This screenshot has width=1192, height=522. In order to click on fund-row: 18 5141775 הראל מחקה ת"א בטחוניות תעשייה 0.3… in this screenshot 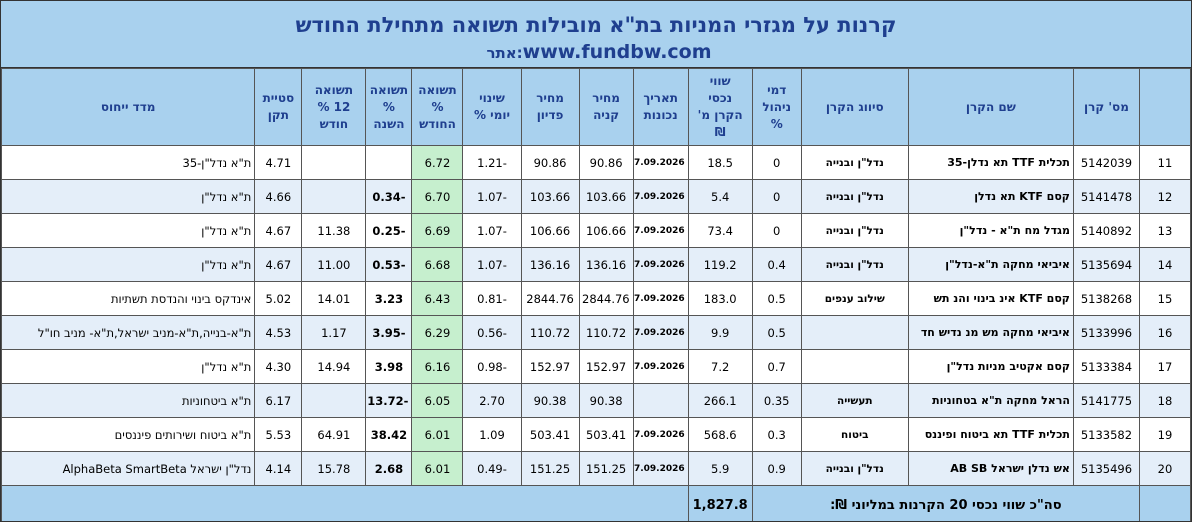, I will do `click(596, 400)`.